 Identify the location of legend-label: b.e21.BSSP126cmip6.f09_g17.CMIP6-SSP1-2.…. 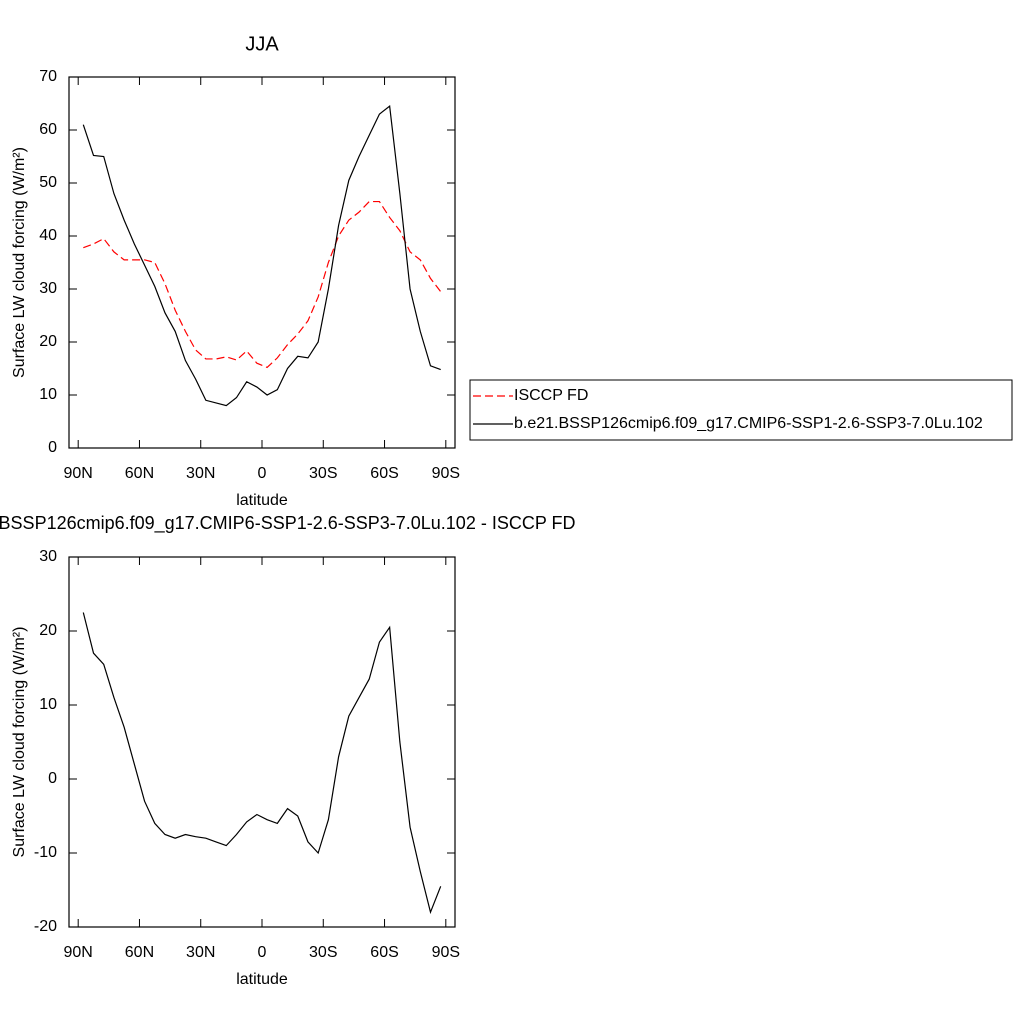
(748, 423).